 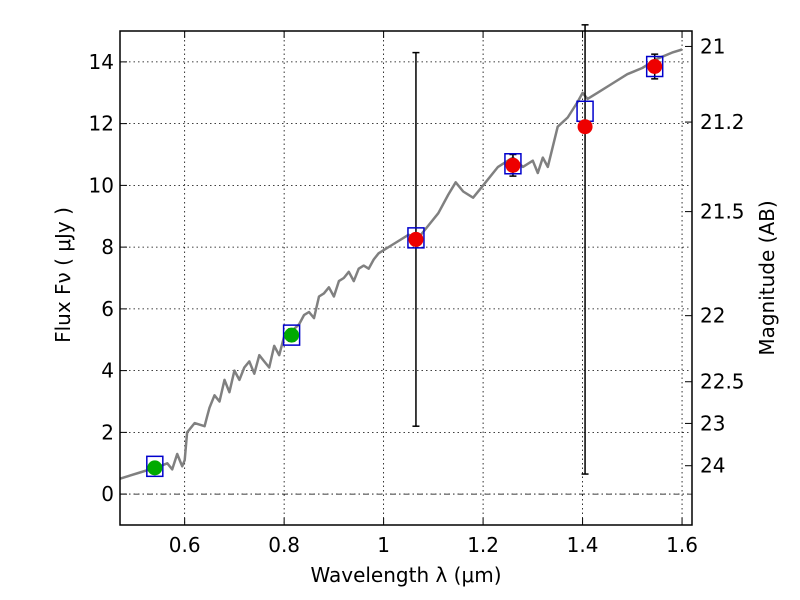 I want to click on y-tick-label: 6, so click(x=107, y=309).